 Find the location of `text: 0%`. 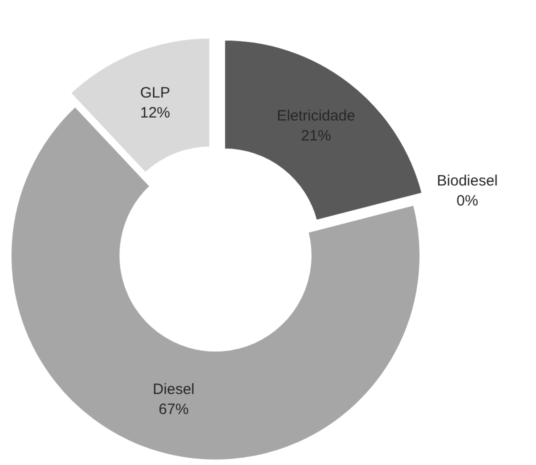

text: 0% is located at coordinates (467, 201).